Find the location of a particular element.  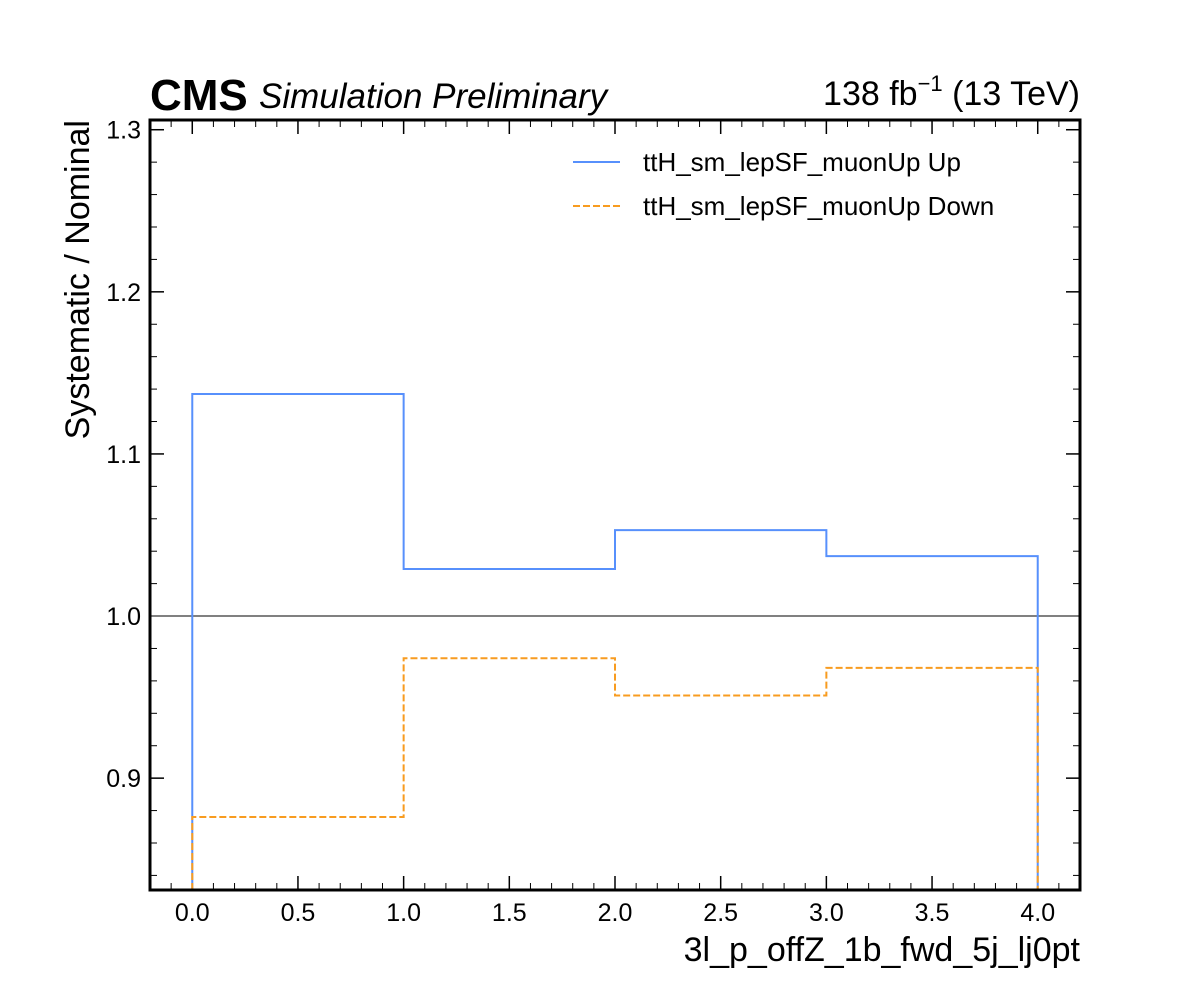

y-tick-labels: 0.9 1.0 1.1 1.2 1.3 is located at coordinates (123, 455).